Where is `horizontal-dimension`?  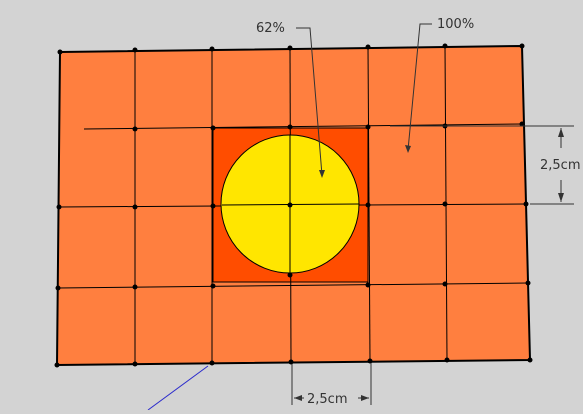 horizontal-dimension is located at coordinates (331, 384).